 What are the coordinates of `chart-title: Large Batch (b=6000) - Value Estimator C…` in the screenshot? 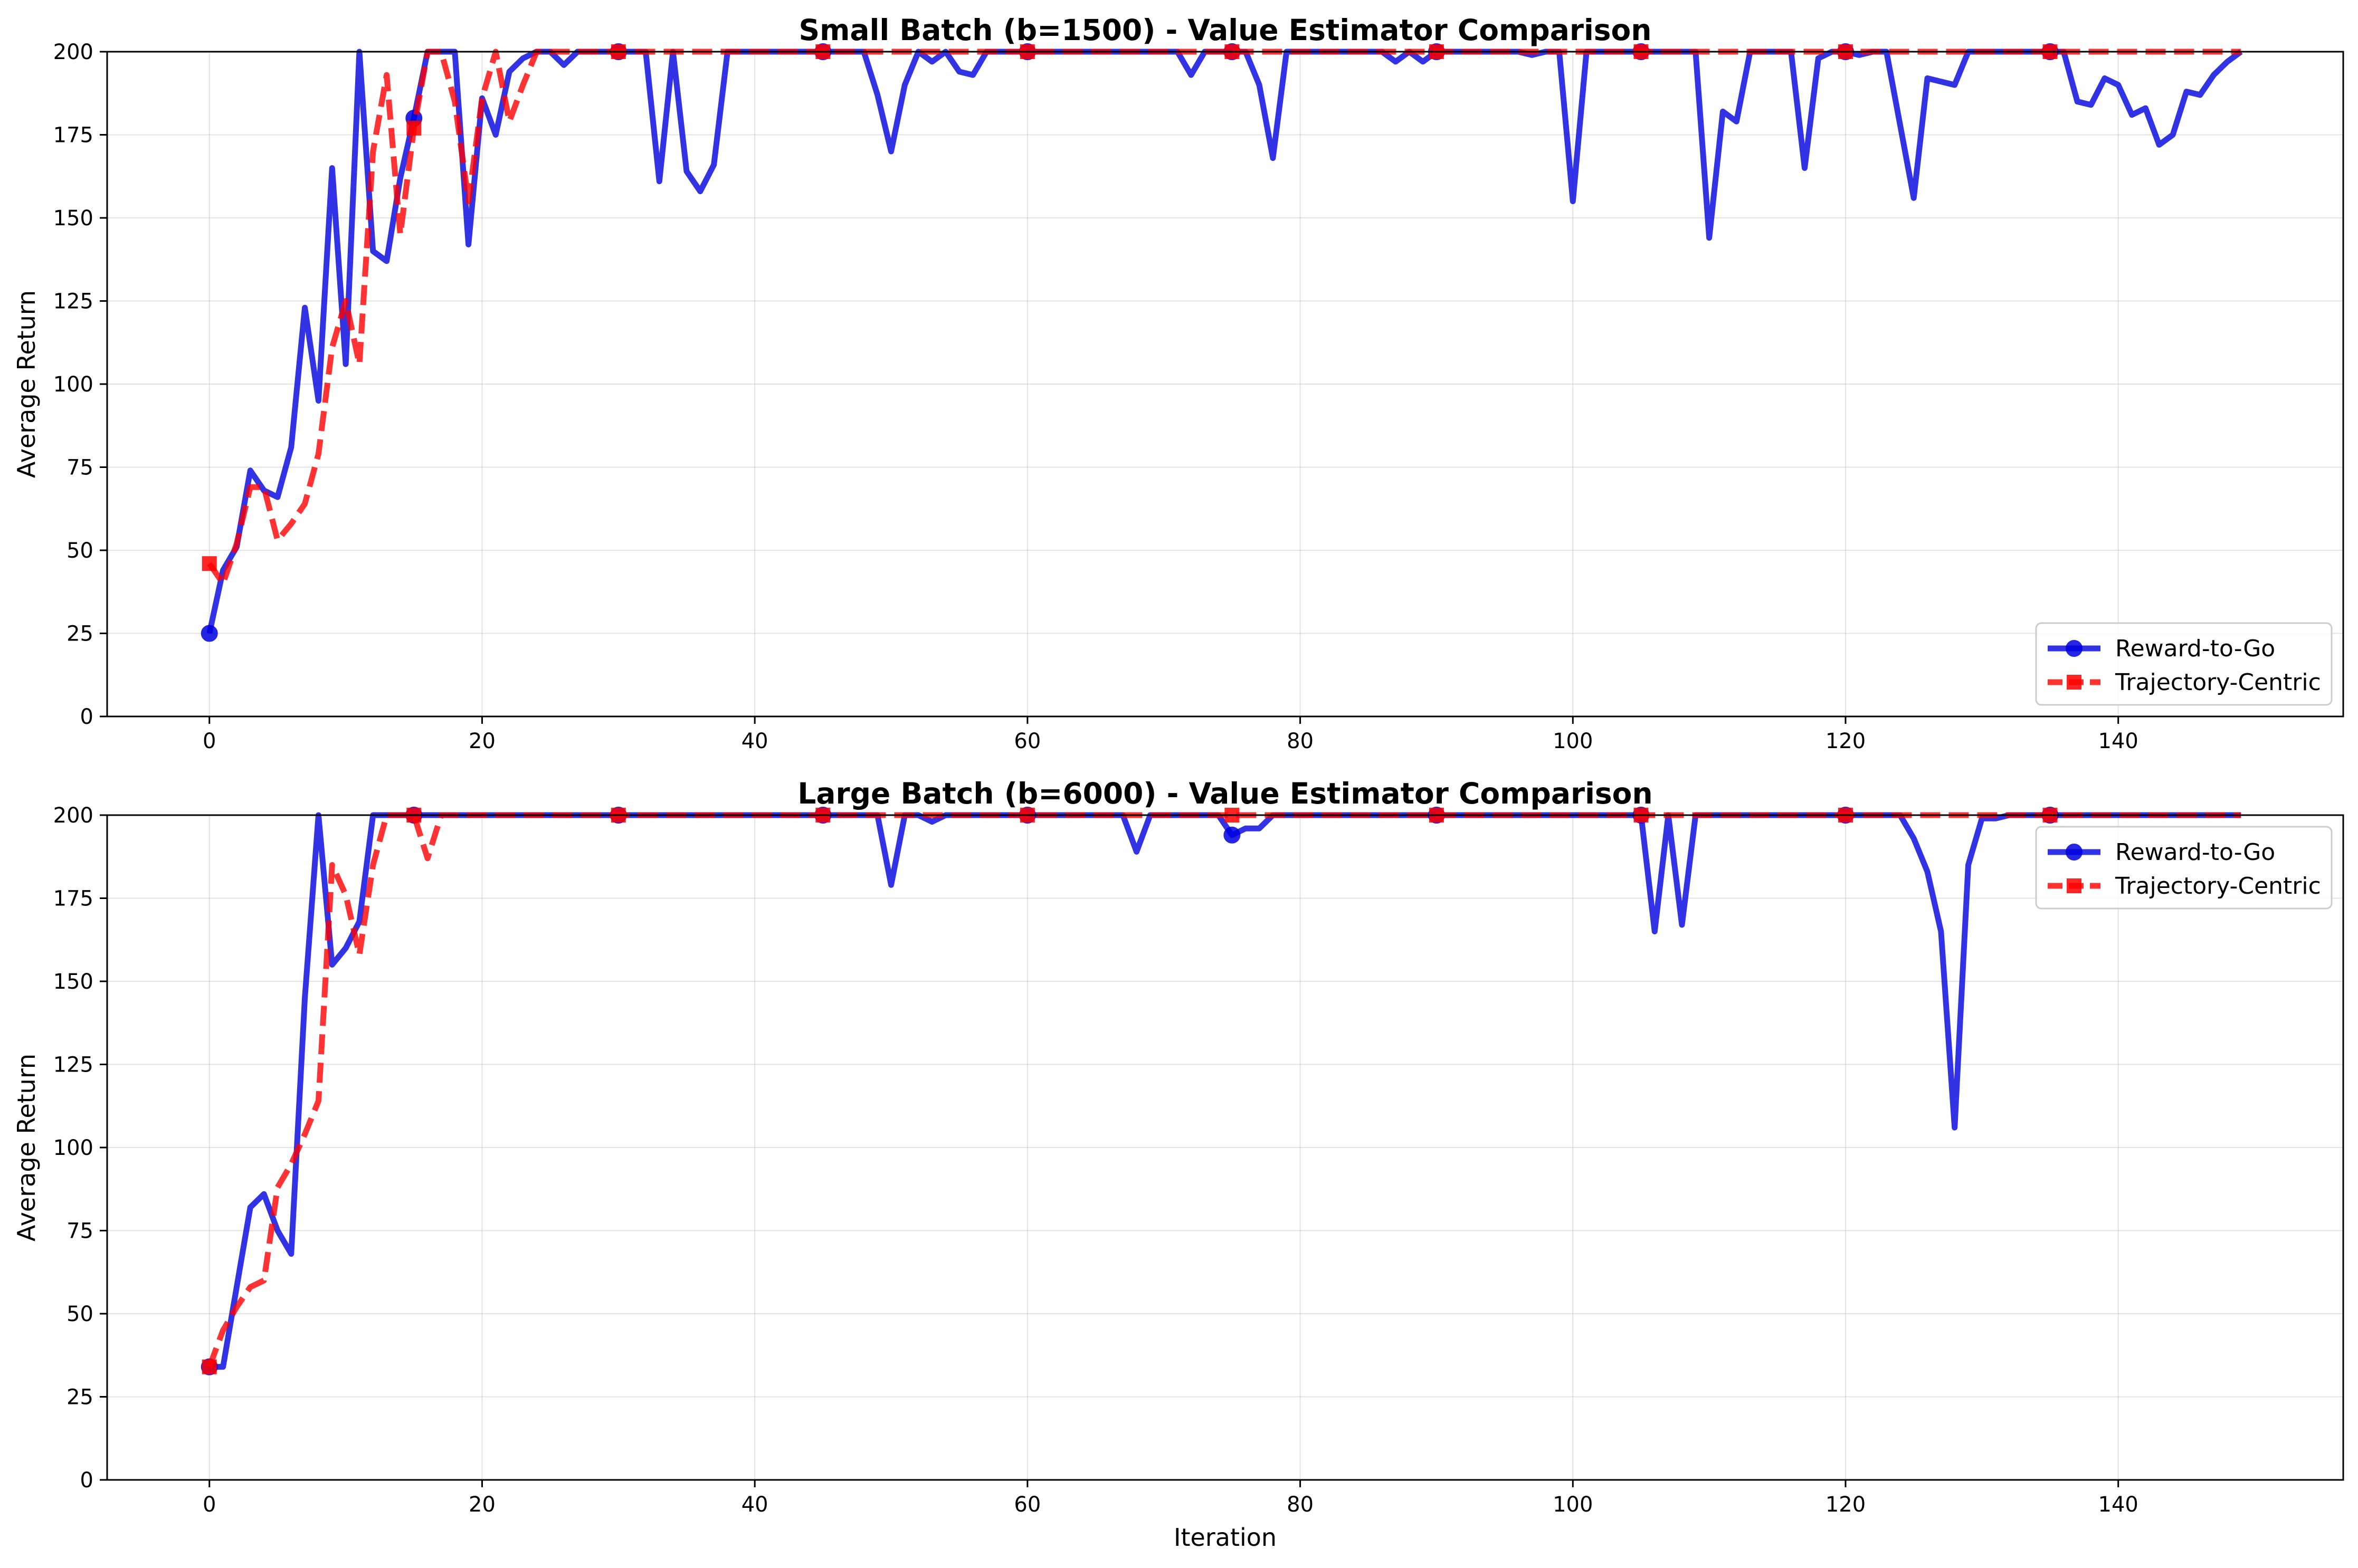 It's located at (1224, 793).